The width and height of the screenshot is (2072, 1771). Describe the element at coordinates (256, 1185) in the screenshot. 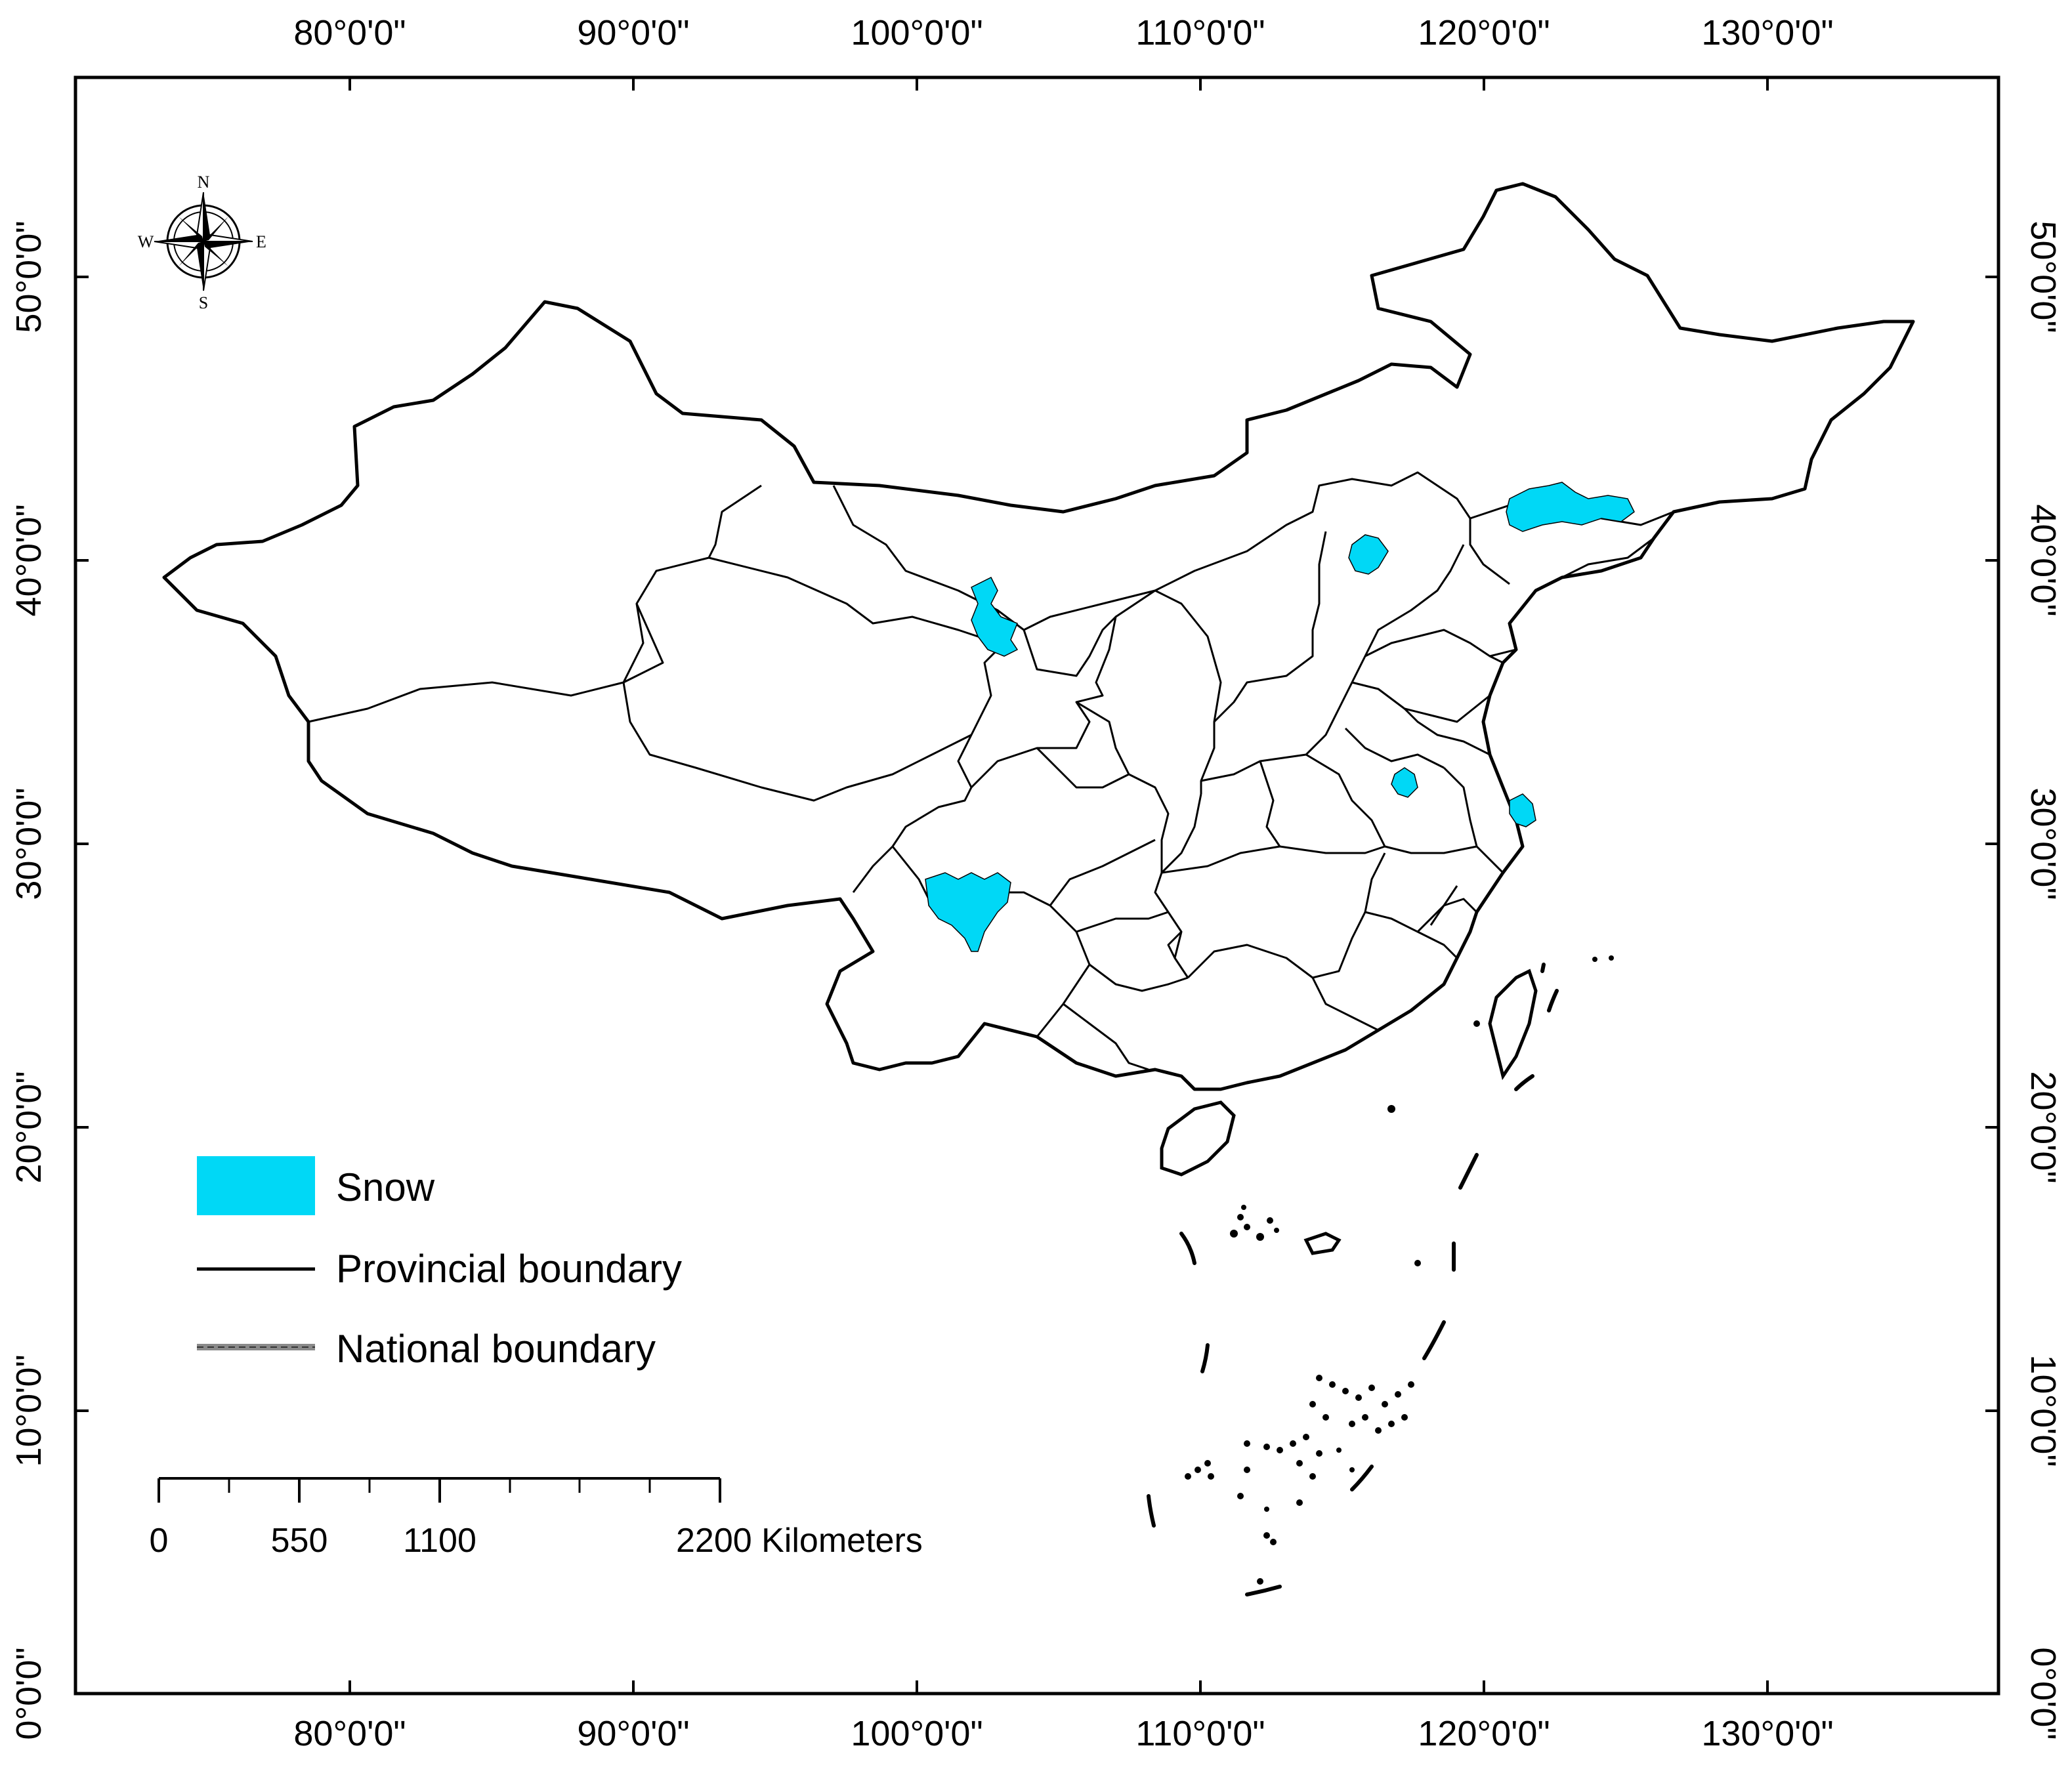

I see `legend-snow-swatch` at that location.